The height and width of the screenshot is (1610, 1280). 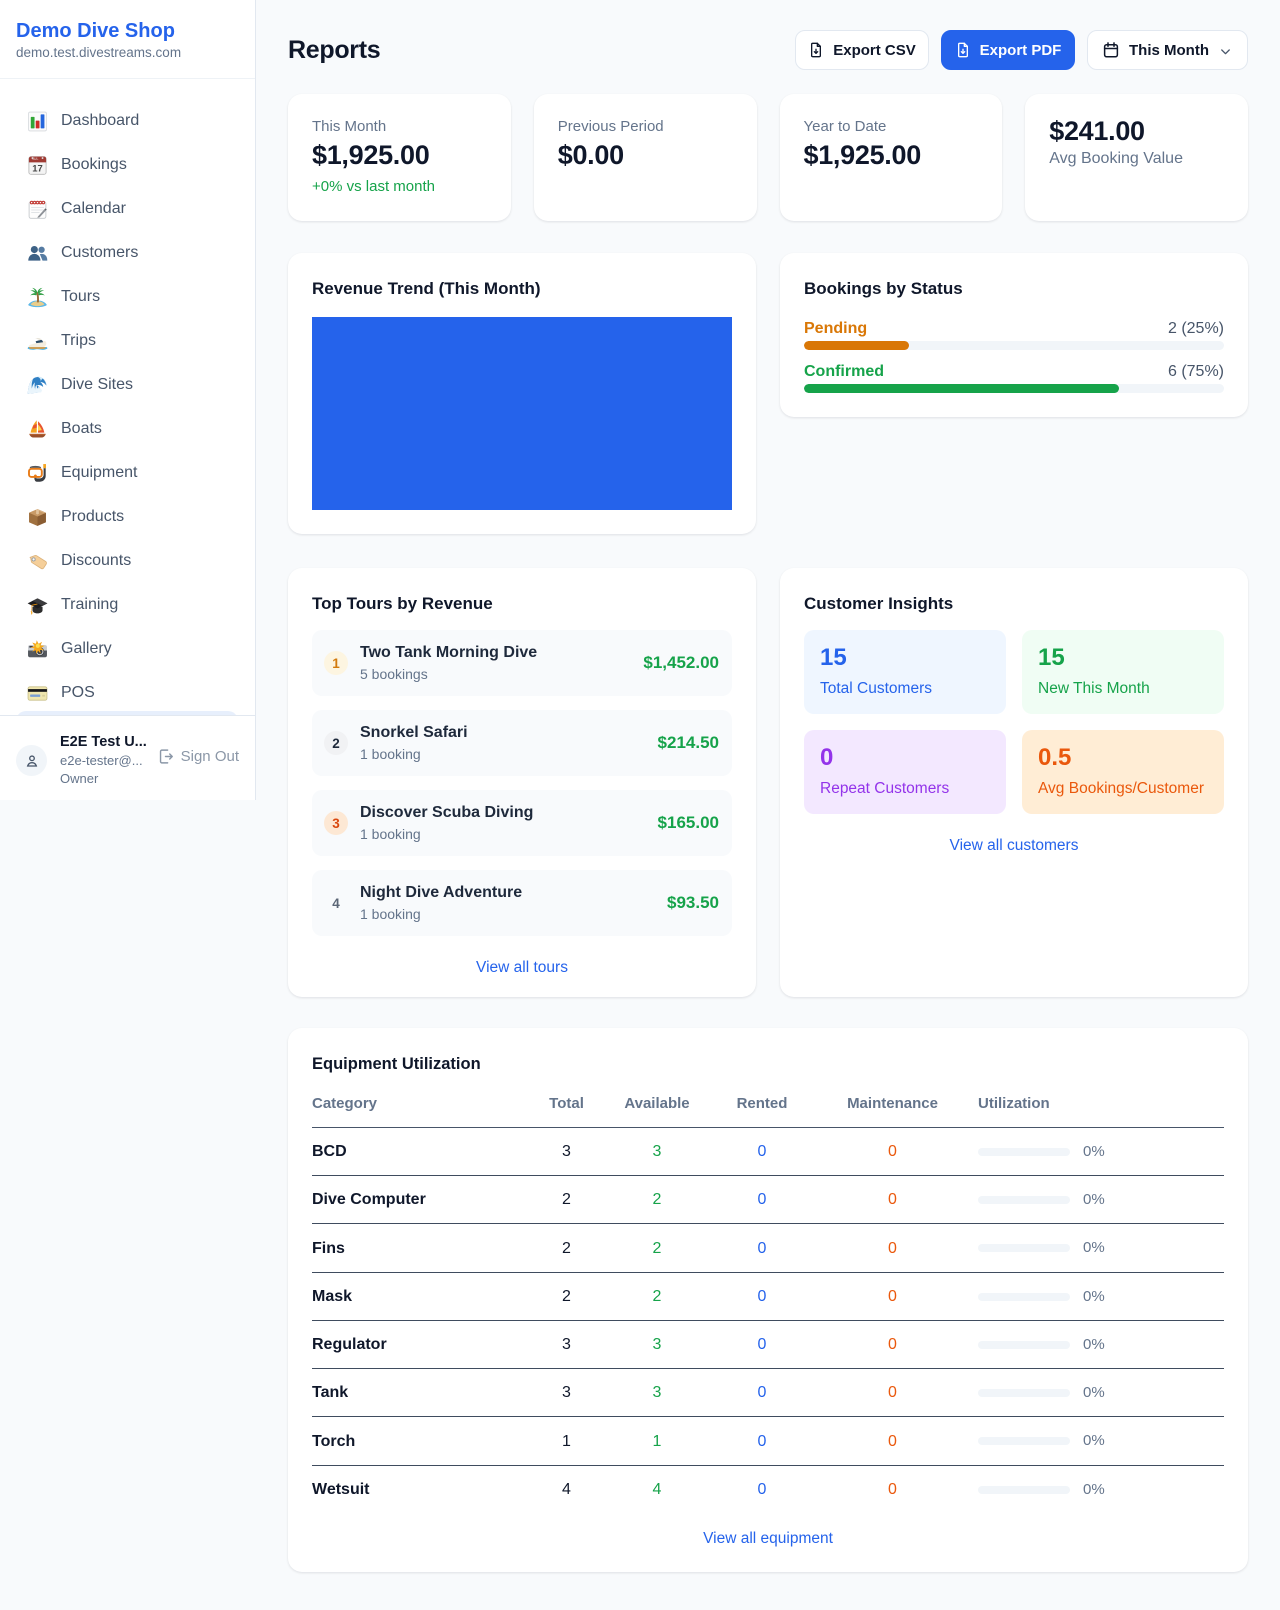 I want to click on svg-text: 17, so click(x=37, y=168).